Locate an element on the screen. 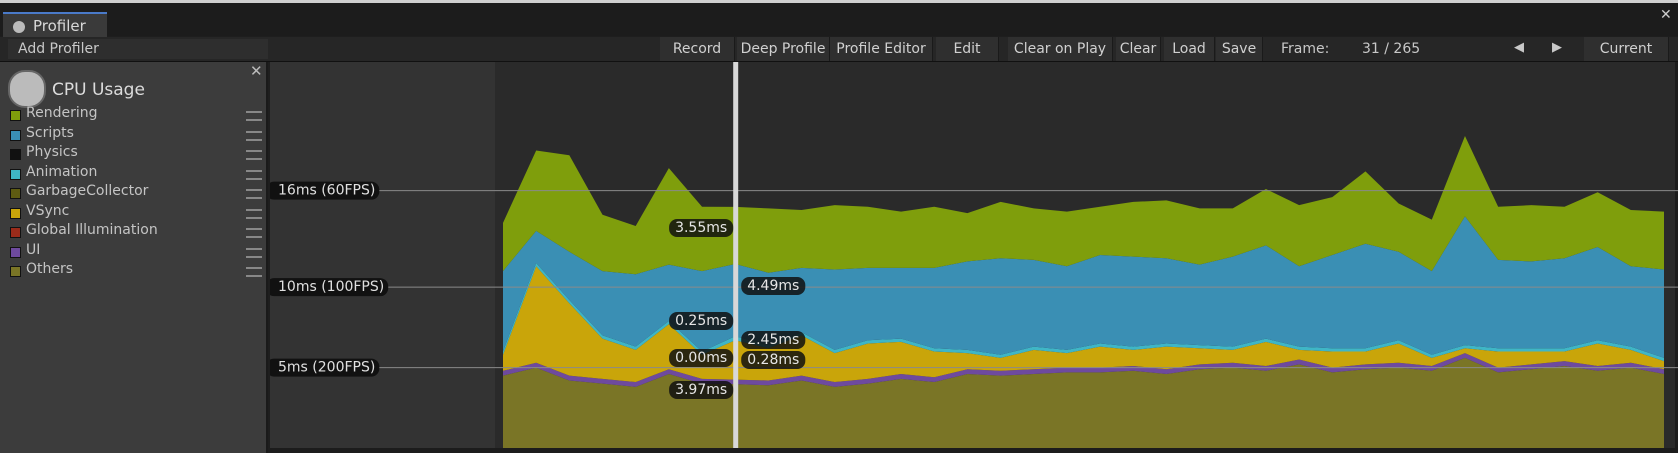 The height and width of the screenshot is (453, 1678). tab-icon is located at coordinates (19, 27).